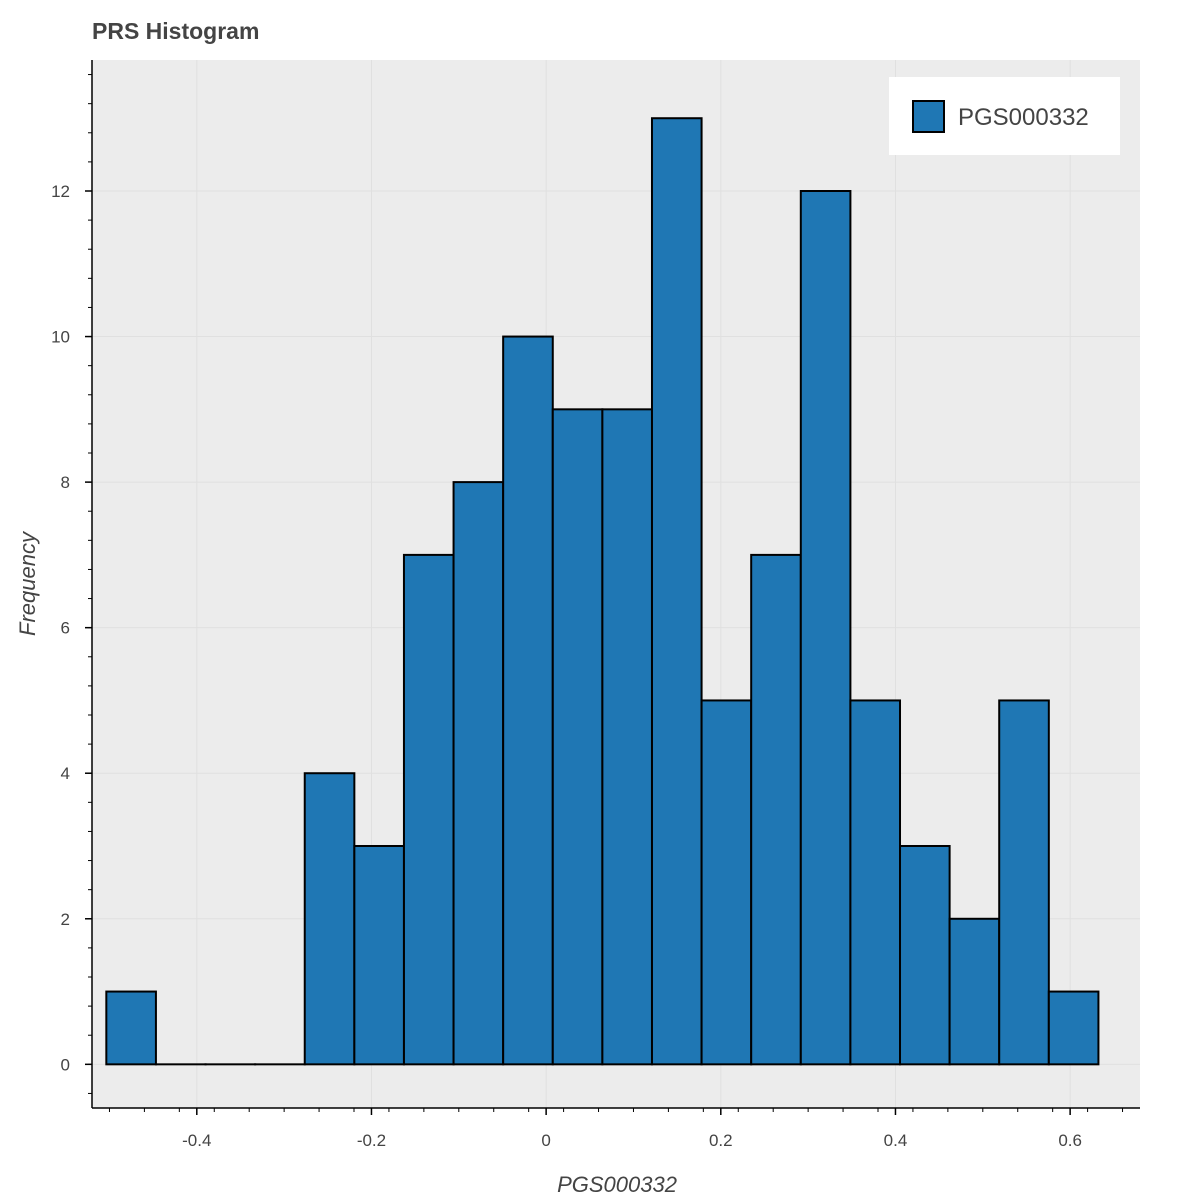  I want to click on y-tick-label: 8, so click(65, 482).